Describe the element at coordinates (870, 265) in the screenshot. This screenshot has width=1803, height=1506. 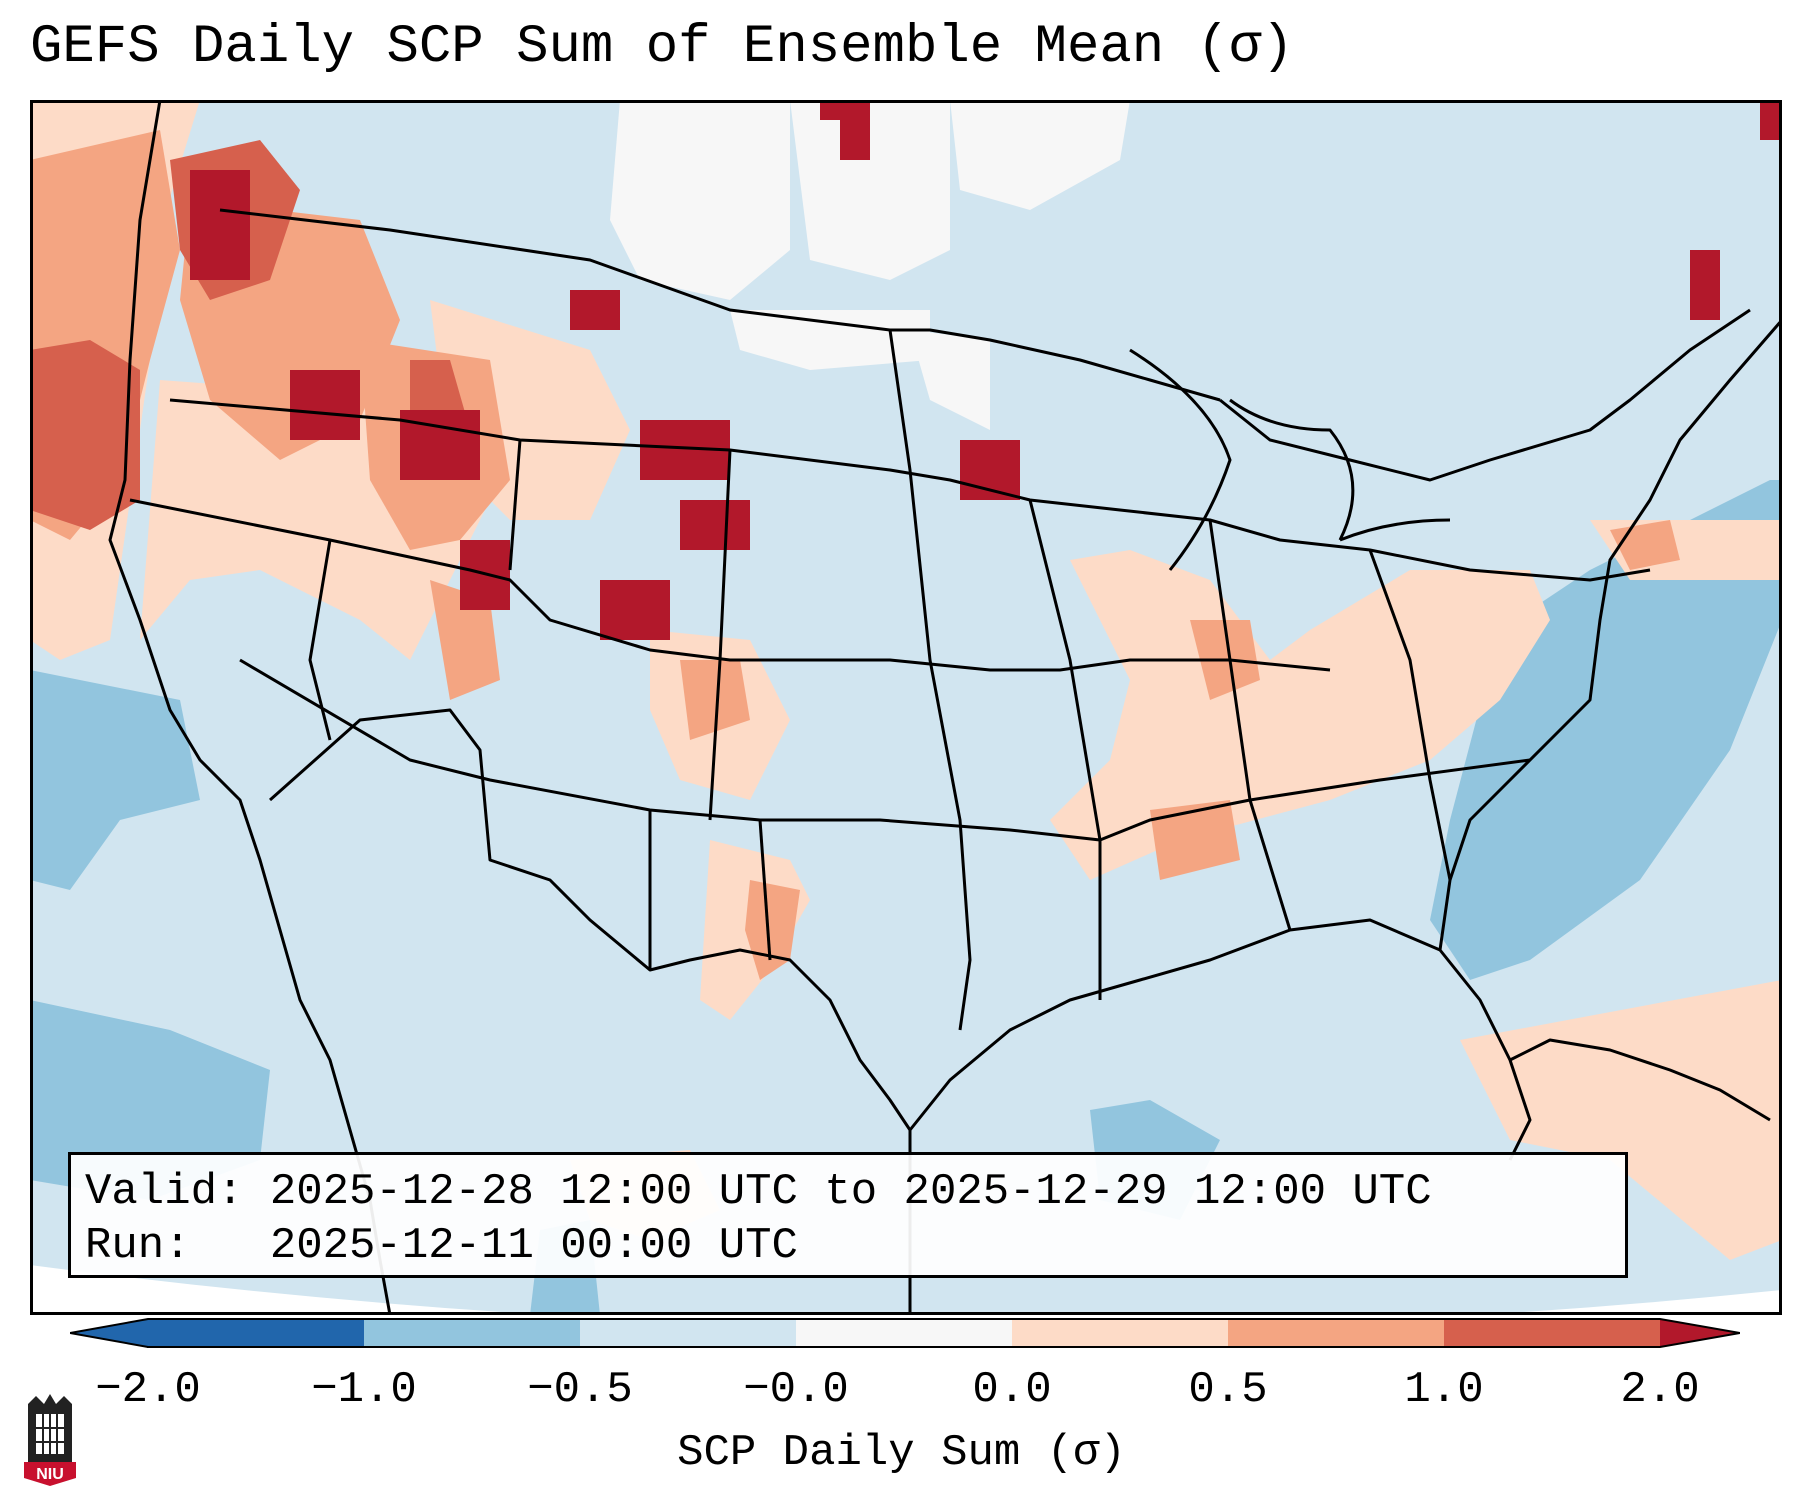
I see `neutral-regions` at that location.